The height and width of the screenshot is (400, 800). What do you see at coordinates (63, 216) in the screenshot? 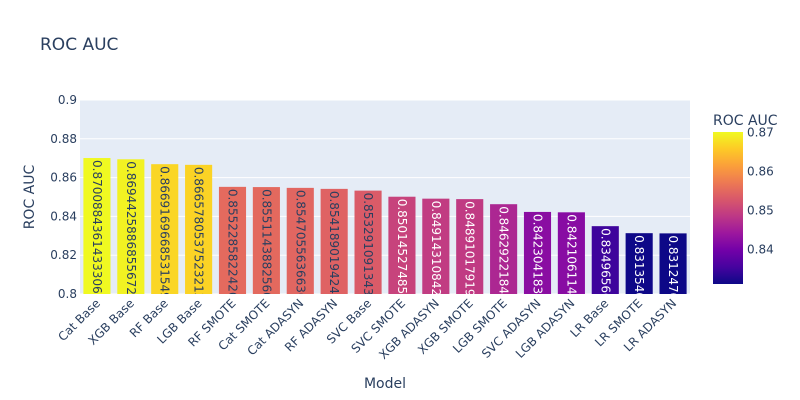
I see `y-tick-label: 0.84` at bounding box center [63, 216].